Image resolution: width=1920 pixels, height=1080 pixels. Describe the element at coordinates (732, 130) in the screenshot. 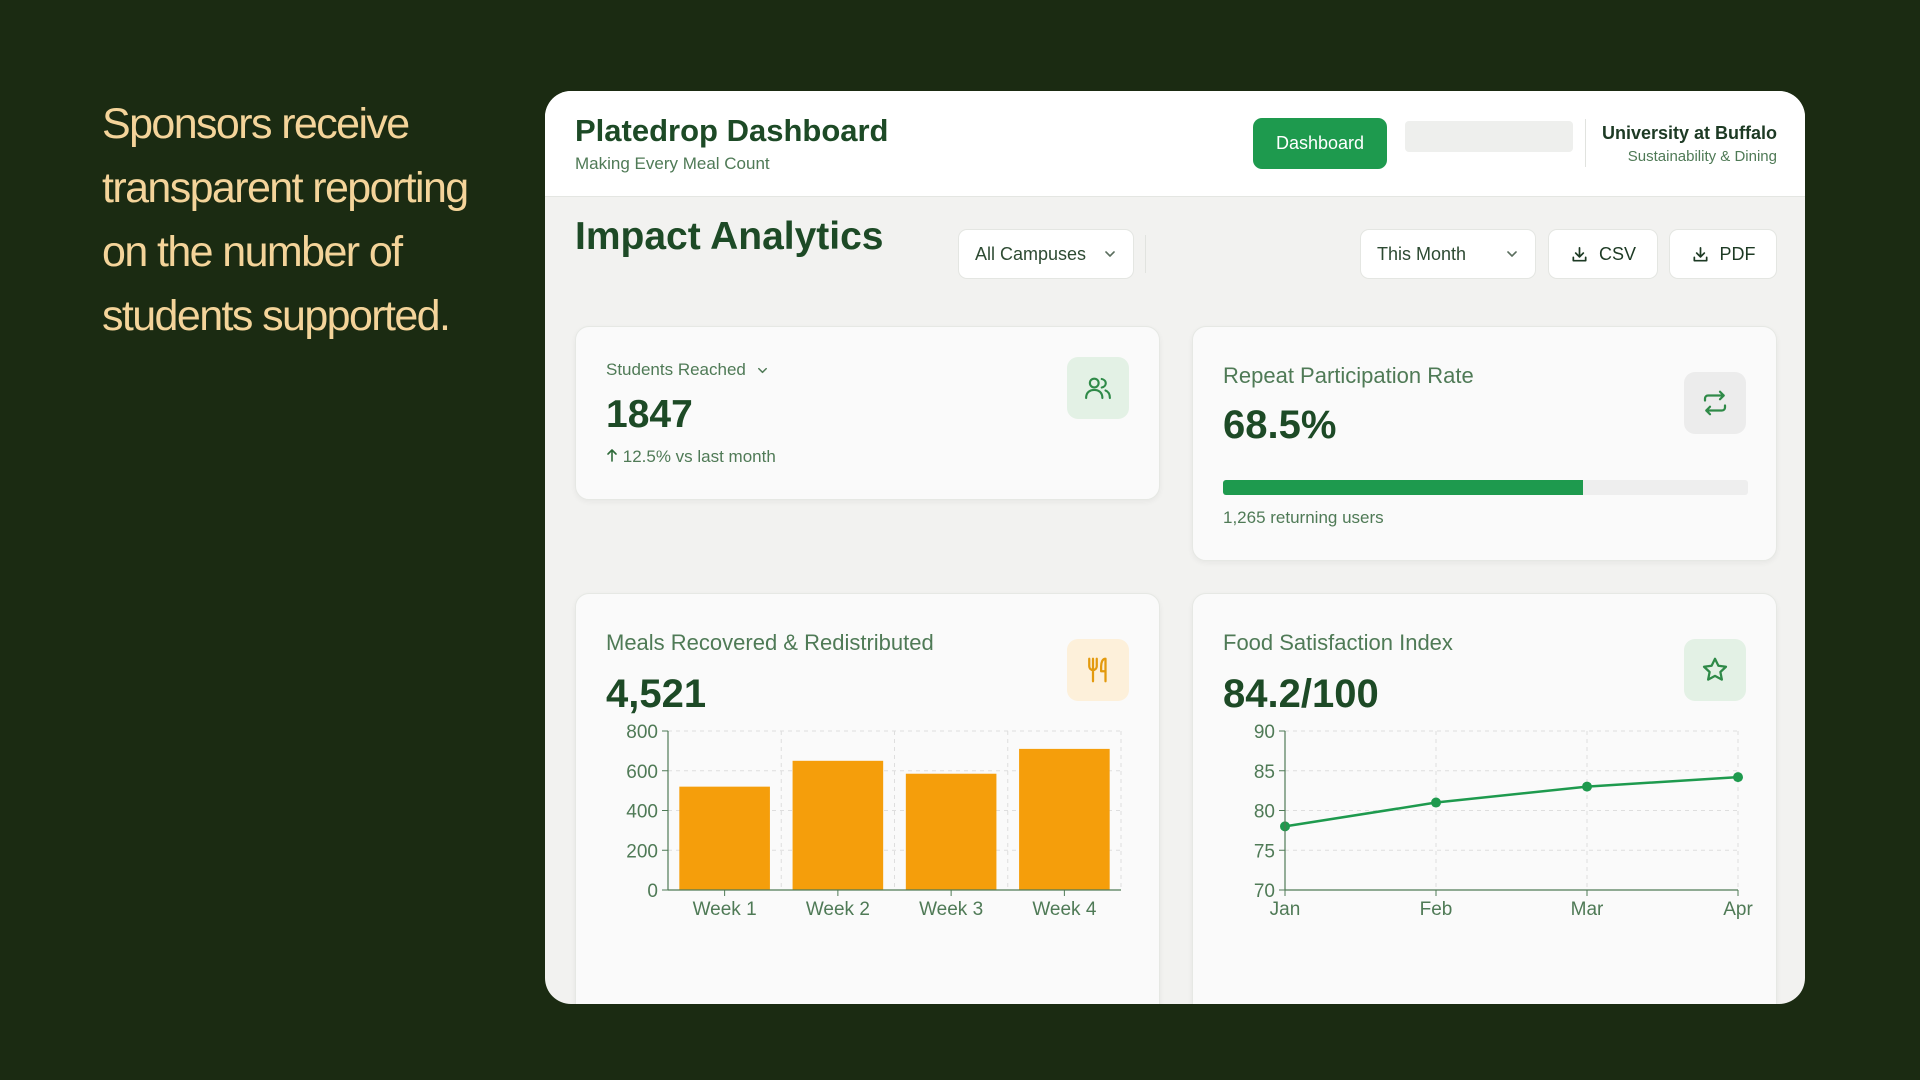

I see `app-title: Platedrop Dashboard` at that location.